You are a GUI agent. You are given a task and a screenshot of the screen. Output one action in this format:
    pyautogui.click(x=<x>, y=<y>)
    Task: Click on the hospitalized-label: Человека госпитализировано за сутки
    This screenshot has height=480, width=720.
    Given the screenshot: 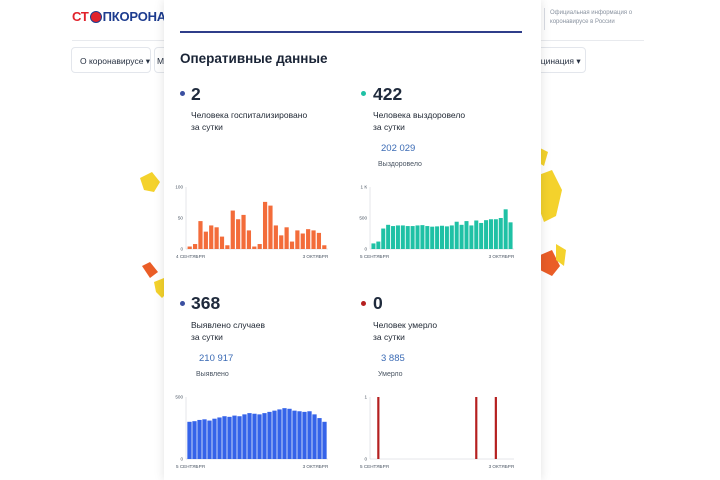 What is the action you would take?
    pyautogui.click(x=266, y=121)
    